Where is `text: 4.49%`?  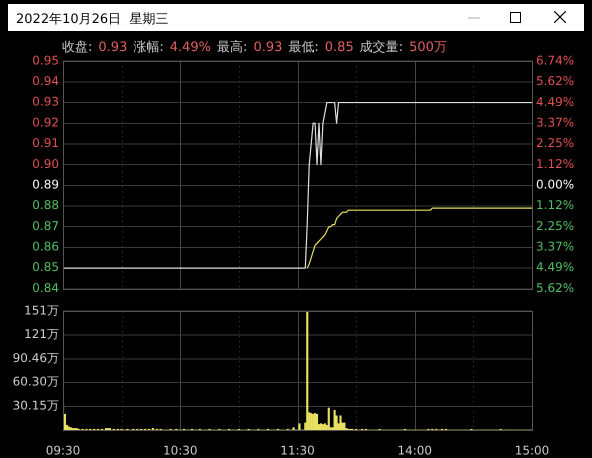 text: 4.49% is located at coordinates (191, 47).